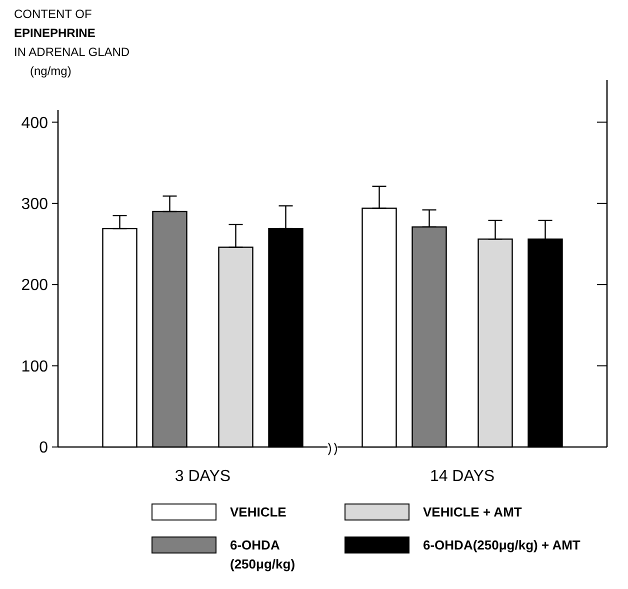 This screenshot has width=628, height=589. I want to click on y-tick-label: 300, so click(34, 204).